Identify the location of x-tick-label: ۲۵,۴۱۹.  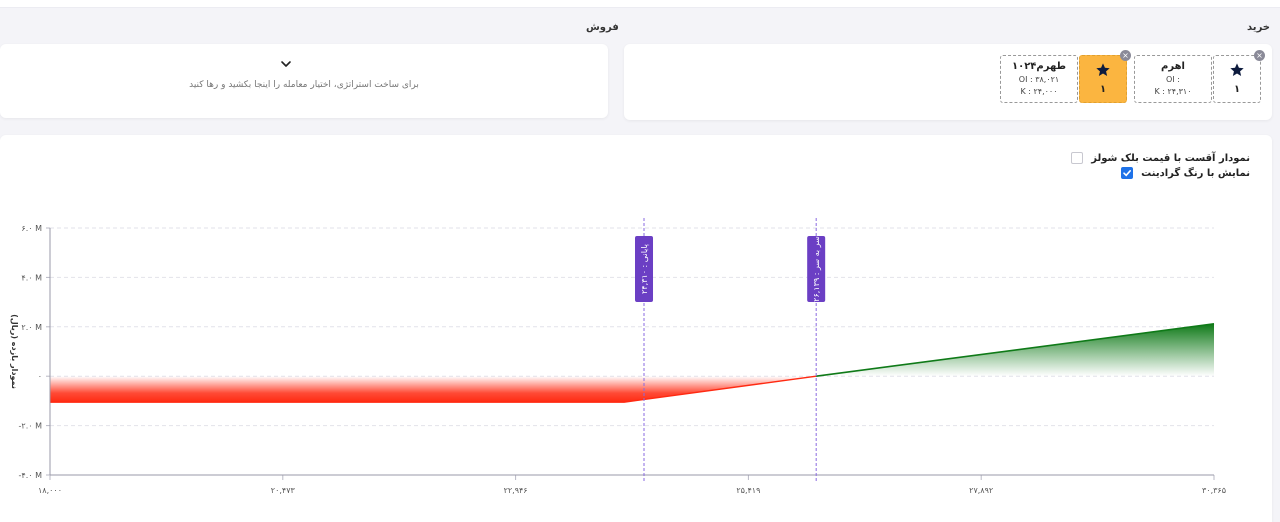
(748, 490).